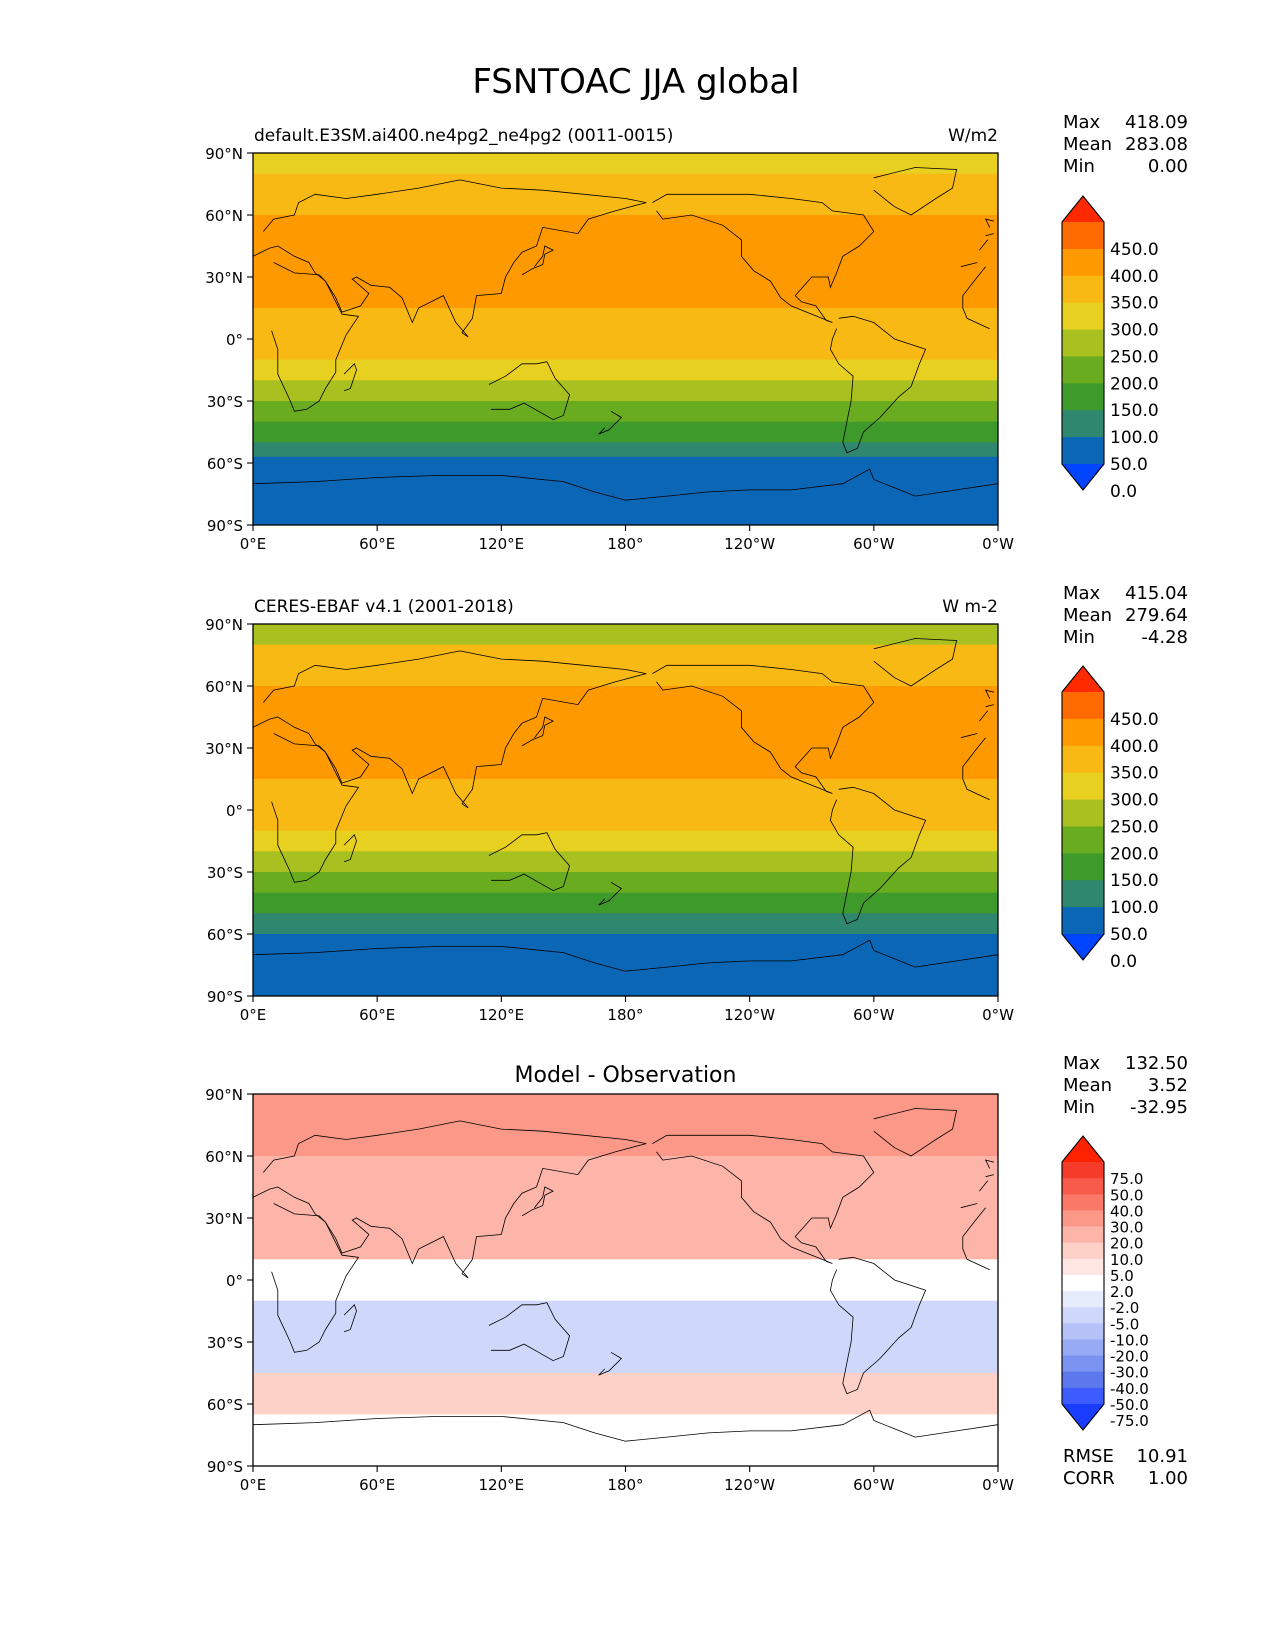  Describe the element at coordinates (1124, 1324) in the screenshot. I see `colorbar-label: -5.0` at that location.